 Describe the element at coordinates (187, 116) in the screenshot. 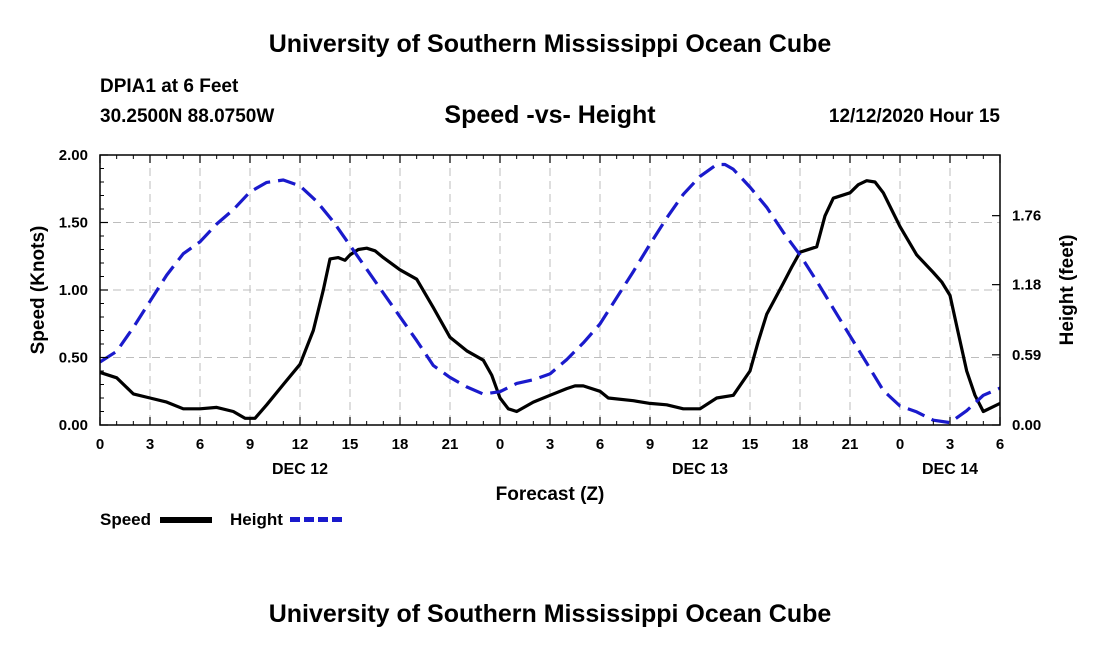

I see `coordinates-label: 30.2500N 88.0750W` at that location.